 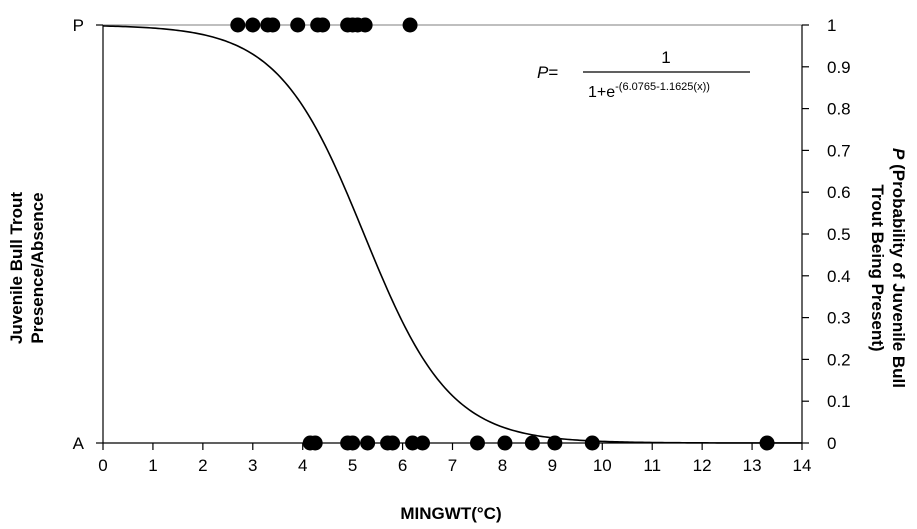 What do you see at coordinates (78, 25) in the screenshot?
I see `y-left-tick-label: P` at bounding box center [78, 25].